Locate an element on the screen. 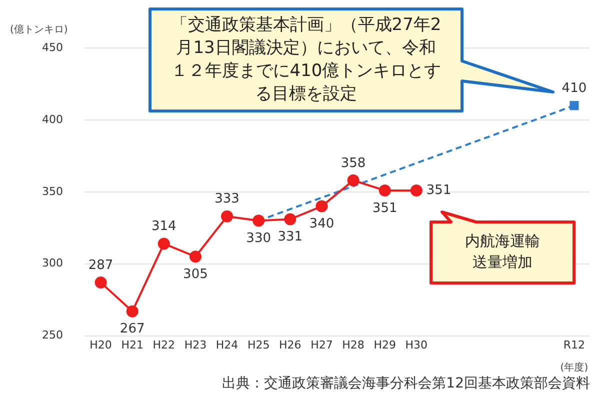 The height and width of the screenshot is (405, 604). data-label: 340 is located at coordinates (321, 224).